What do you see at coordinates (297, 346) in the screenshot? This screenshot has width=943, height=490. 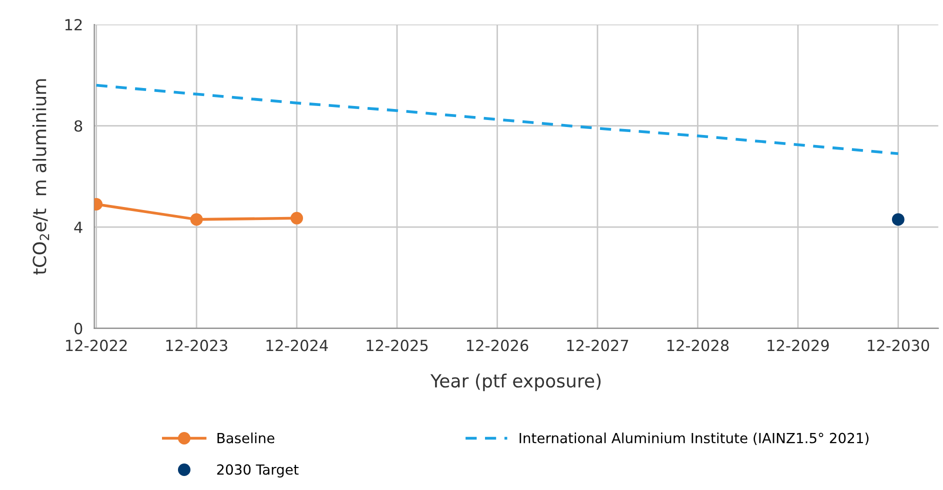 I see `x-tick-label: 12-2024` at bounding box center [297, 346].